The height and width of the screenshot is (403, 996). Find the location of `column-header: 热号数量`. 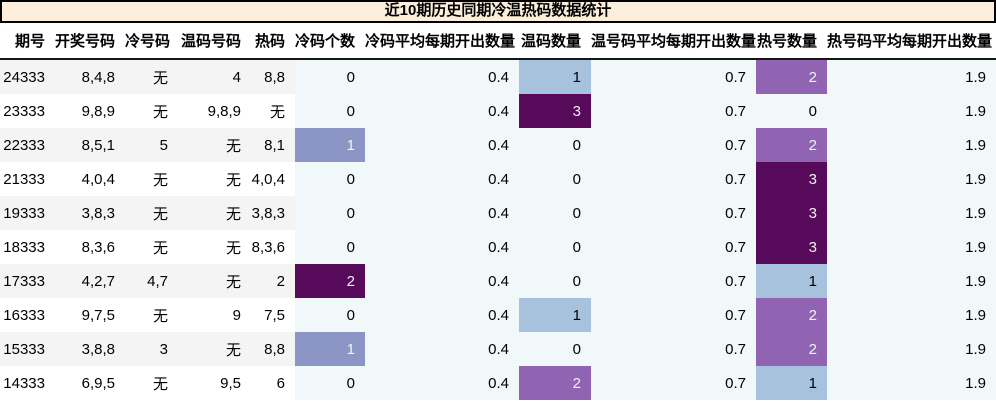

column-header: 热号数量 is located at coordinates (791, 41).